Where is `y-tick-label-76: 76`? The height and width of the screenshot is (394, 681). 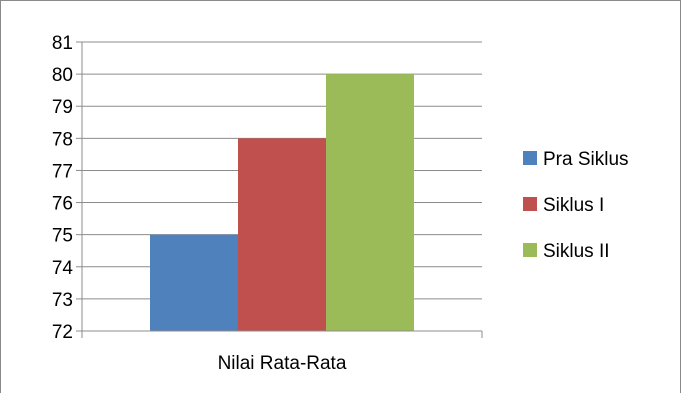 y-tick-label-76: 76 is located at coordinates (62, 204).